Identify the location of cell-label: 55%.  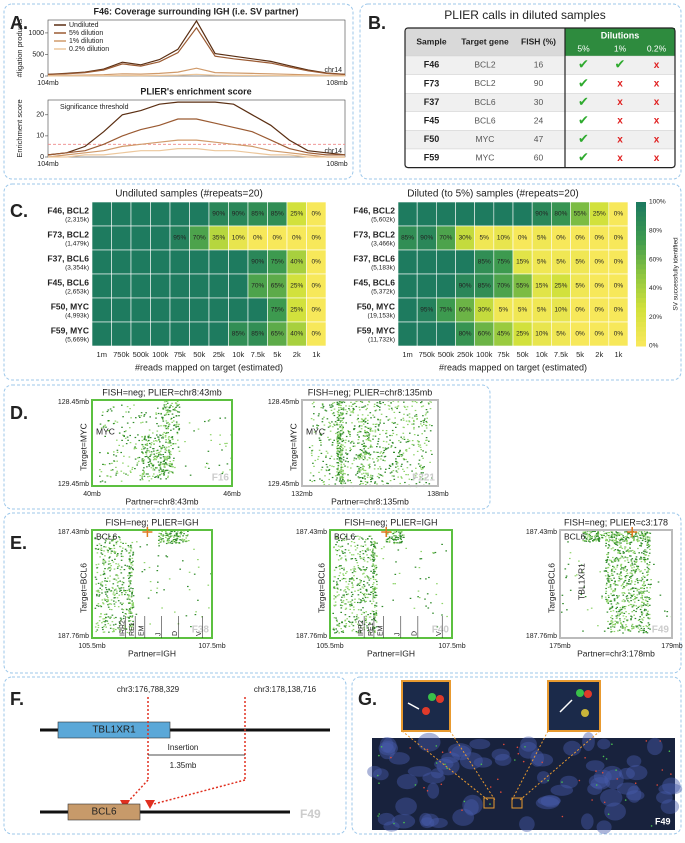
(522, 286).